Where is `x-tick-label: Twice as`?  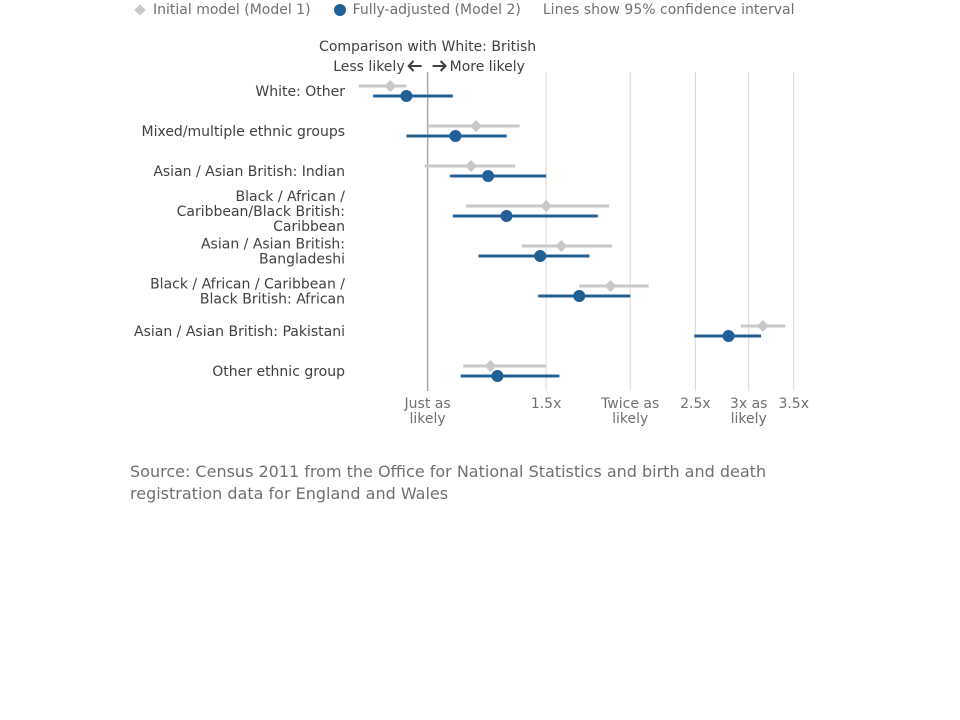 x-tick-label: Twice as is located at coordinates (629, 404).